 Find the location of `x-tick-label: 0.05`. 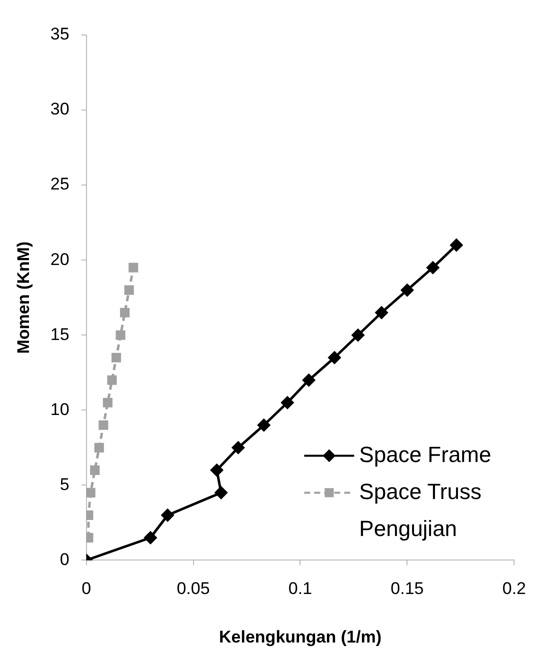

x-tick-label: 0.05 is located at coordinates (193, 588).